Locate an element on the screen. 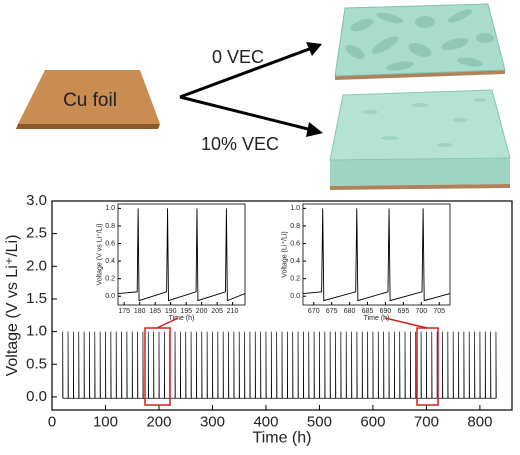  x-tick-label: 600 is located at coordinates (372, 422).